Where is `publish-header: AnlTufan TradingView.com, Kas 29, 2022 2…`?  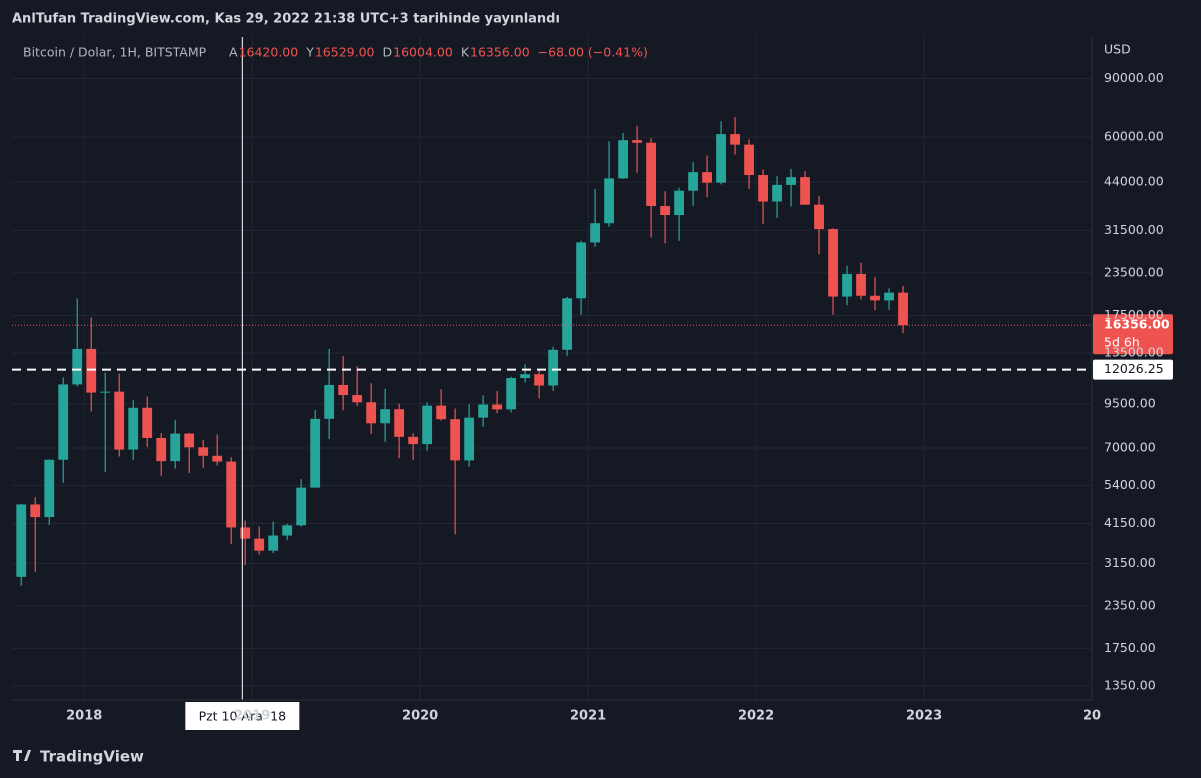
publish-header: AnlTufan TradingView.com, Kas 29, 2022 2… is located at coordinates (286, 19).